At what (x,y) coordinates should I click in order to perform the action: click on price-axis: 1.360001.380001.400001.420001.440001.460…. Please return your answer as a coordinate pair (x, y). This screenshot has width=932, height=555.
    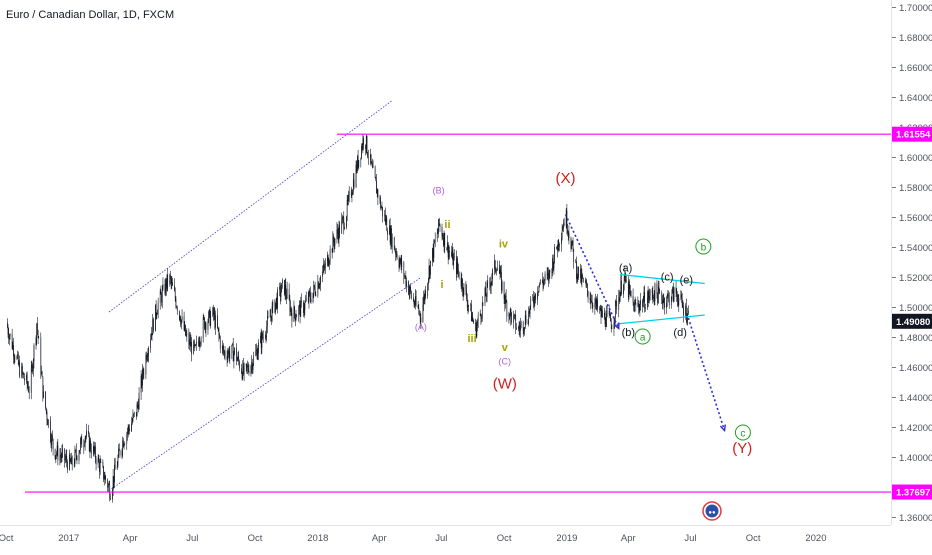
    Looking at the image, I should click on (912, 262).